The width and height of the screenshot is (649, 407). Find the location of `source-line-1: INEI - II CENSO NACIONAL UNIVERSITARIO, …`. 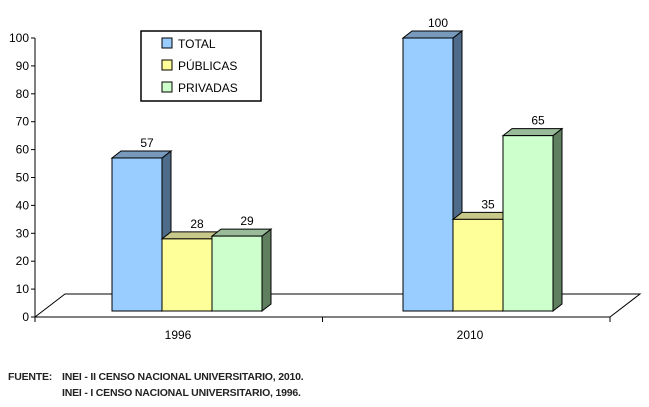

source-line-1: INEI - II CENSO NACIONAL UNIVERSITARIO, … is located at coordinates (183, 377).